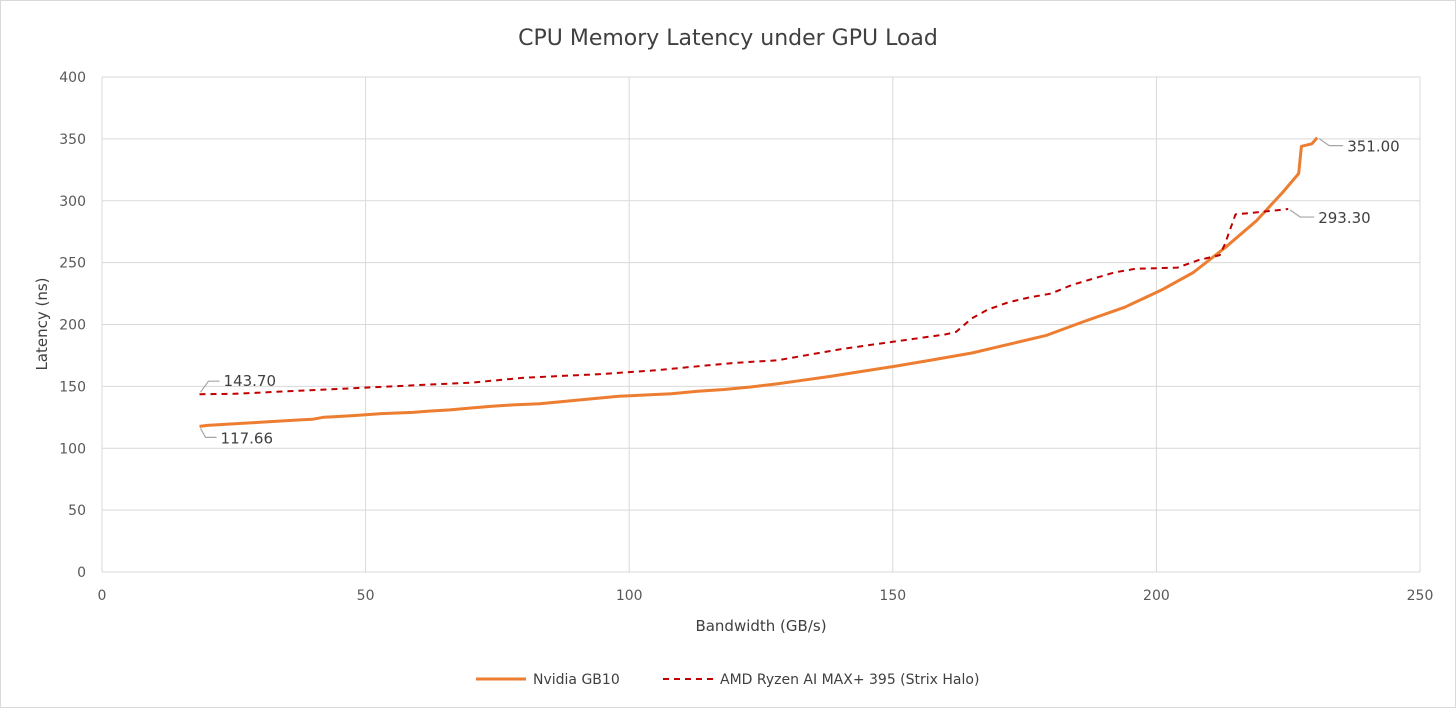 The height and width of the screenshot is (708, 1456). Describe the element at coordinates (849, 680) in the screenshot. I see `legend-label-strix-halo: AMD Ryzen AI MAX+ 395 (Strix Halo)` at that location.